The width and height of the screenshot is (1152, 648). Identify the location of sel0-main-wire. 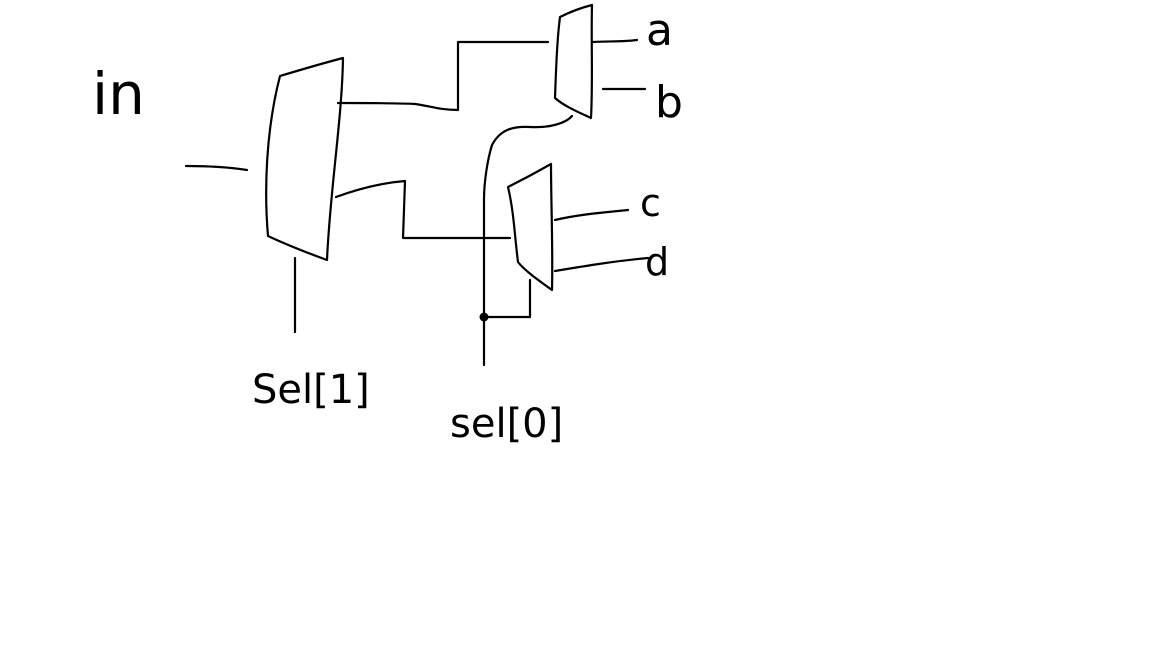
(528, 240).